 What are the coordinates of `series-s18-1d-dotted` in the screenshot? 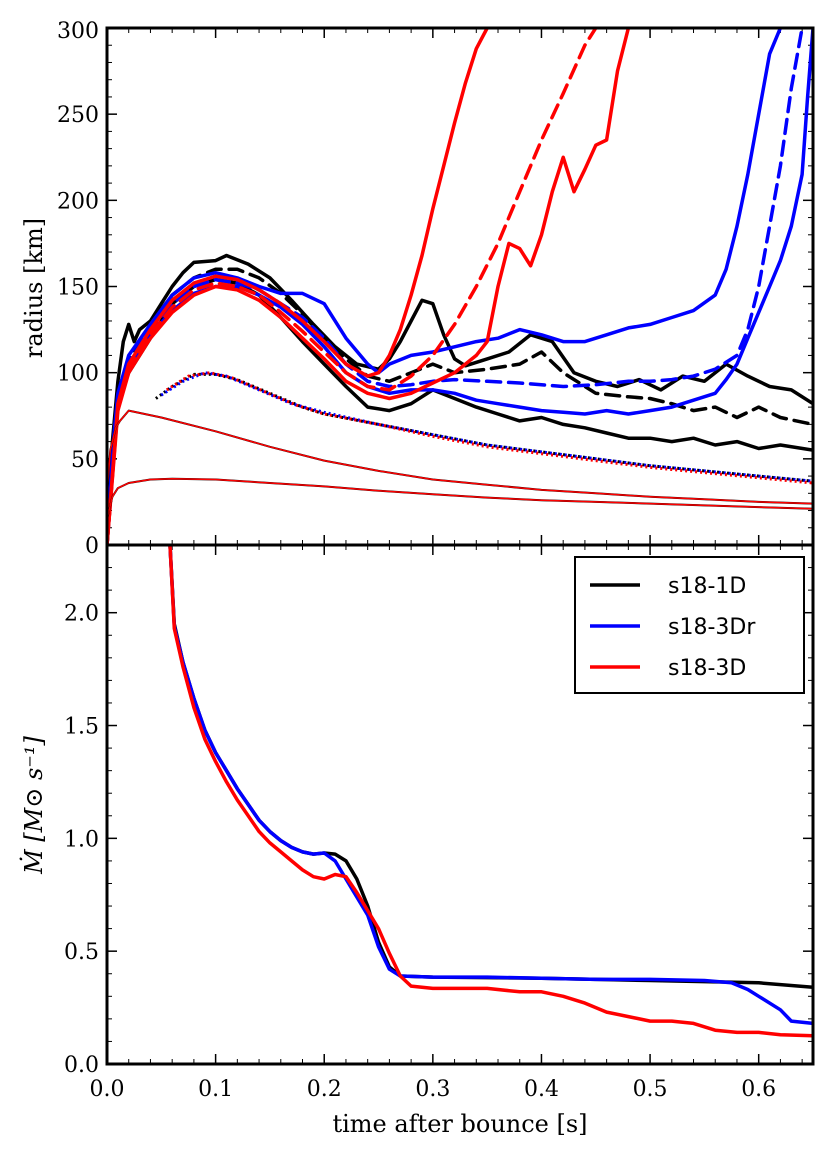 It's located at (484, 427).